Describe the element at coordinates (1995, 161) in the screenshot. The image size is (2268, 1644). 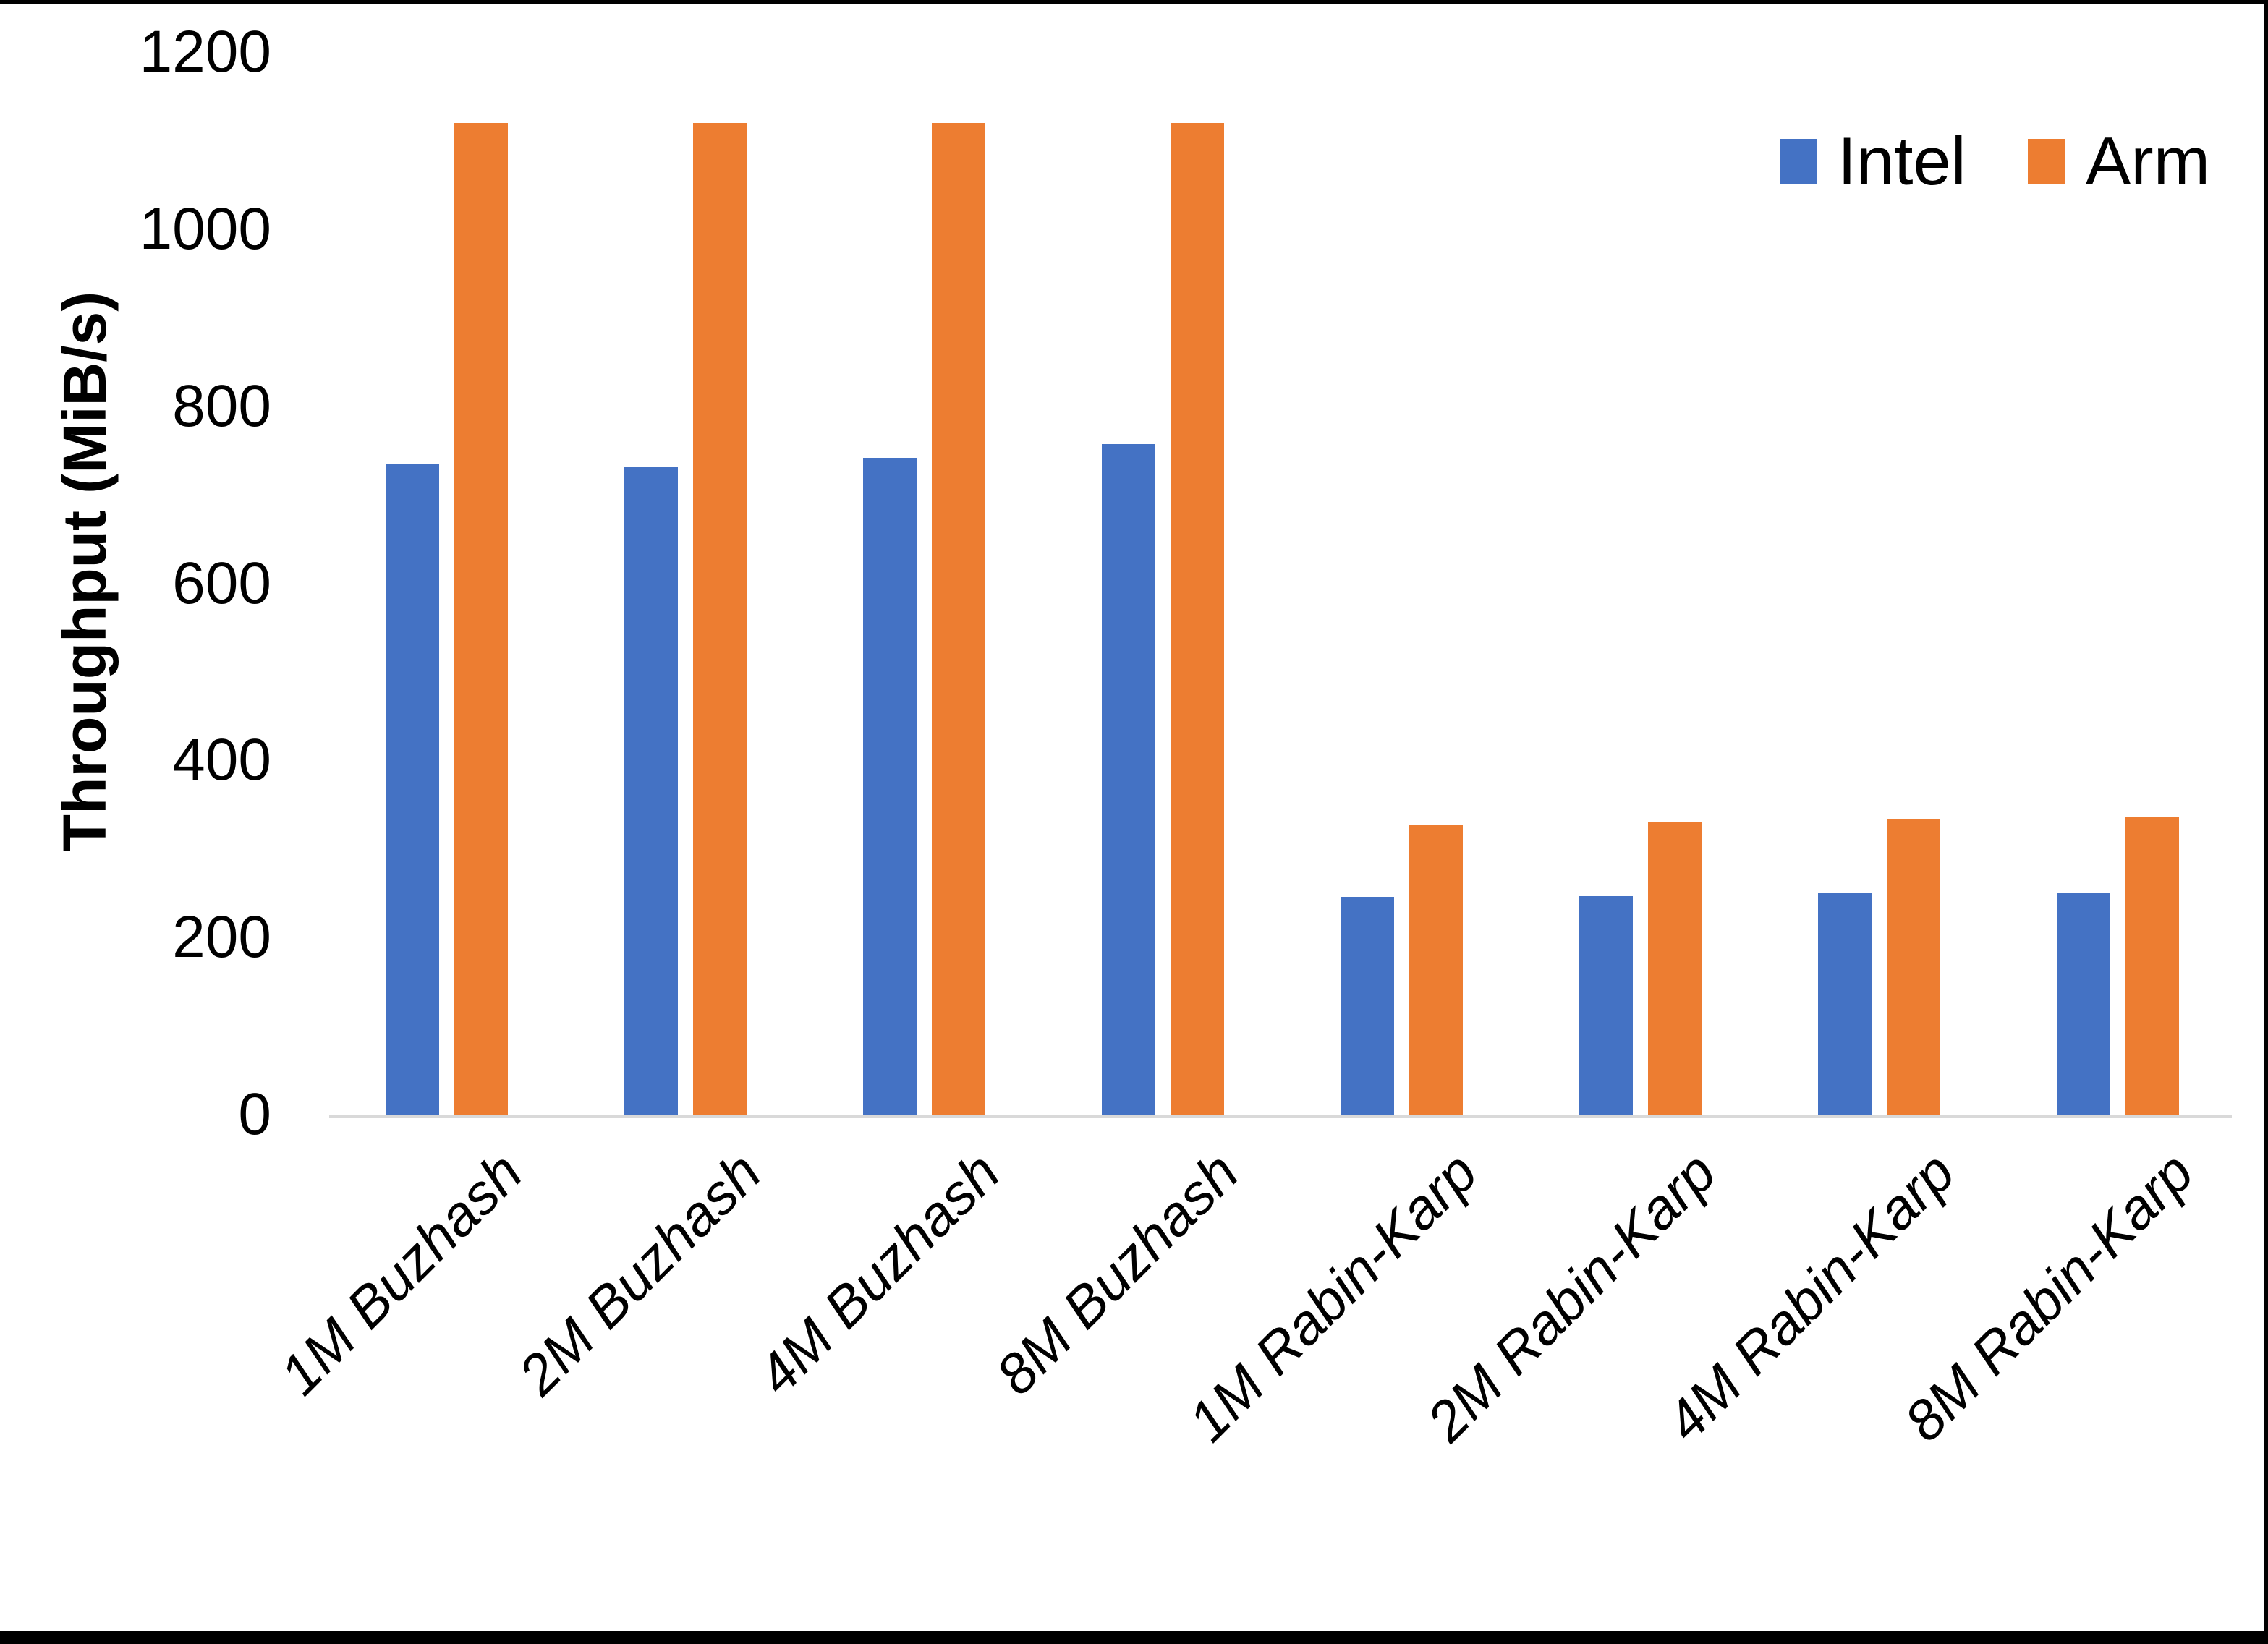
I see `legend: Intel Arm` at that location.